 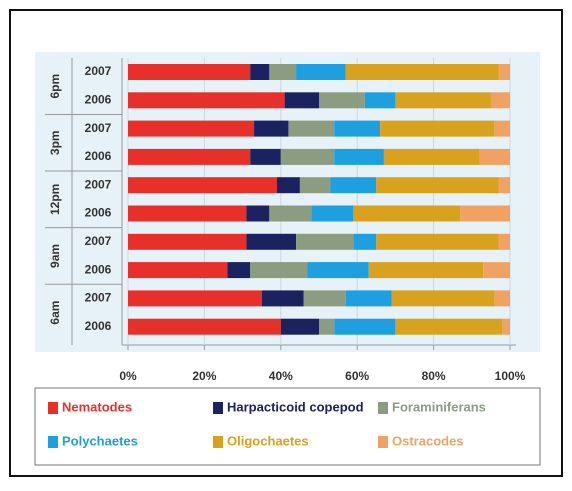 I want to click on x-tick-label: 20%, so click(x=204, y=376).